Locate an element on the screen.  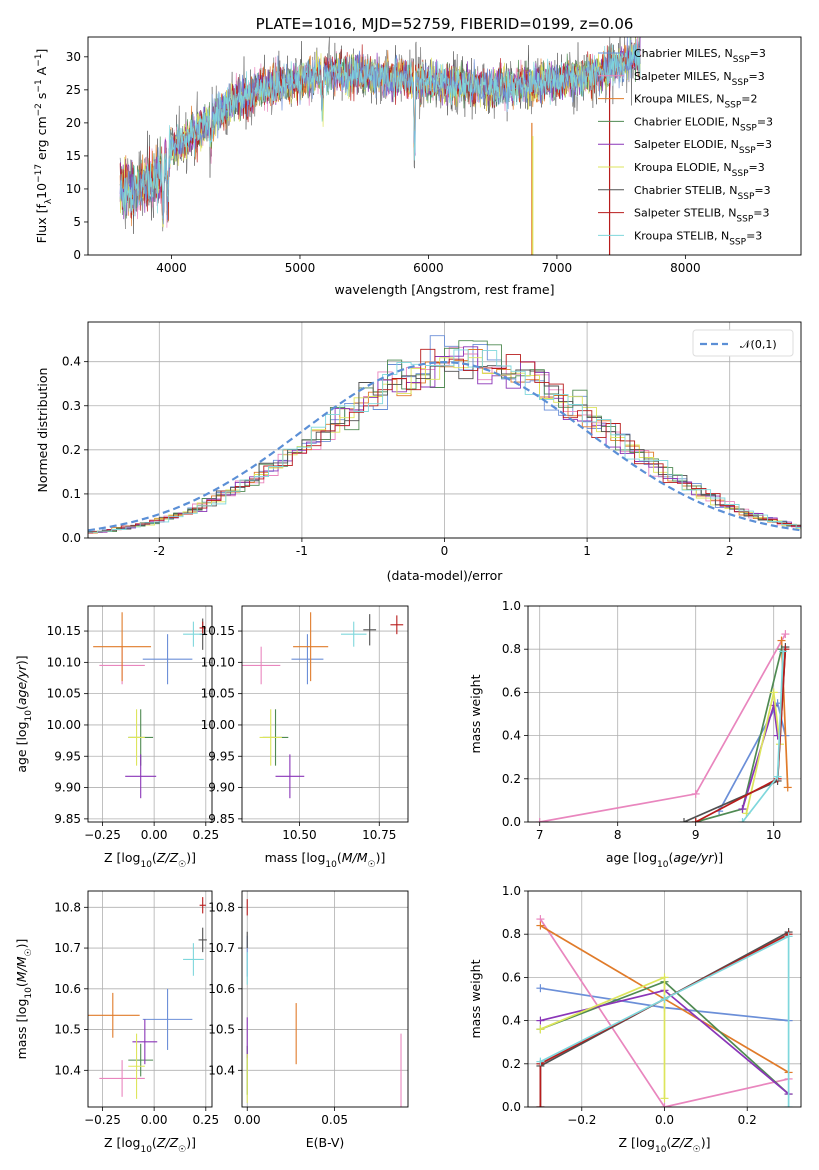
x-axis-label: wavelength [Angstrom, rest frame] is located at coordinates (444, 289).